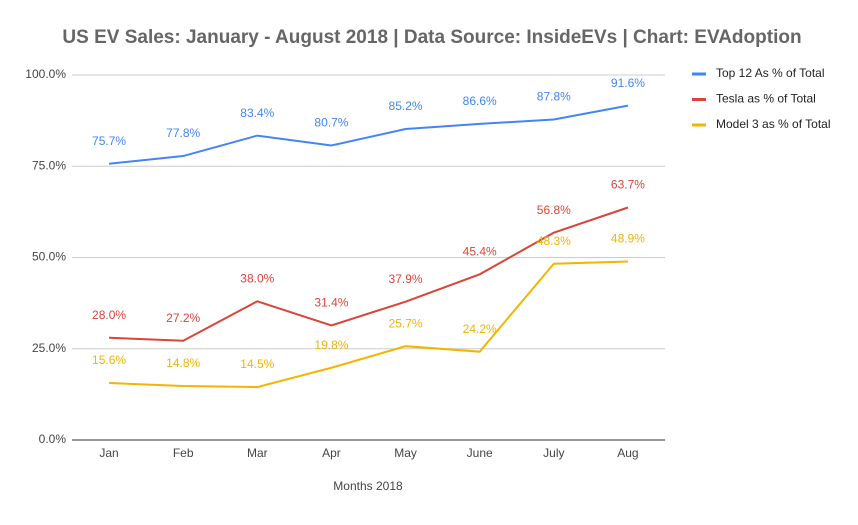 This screenshot has width=858, height=525. I want to click on data-label: 27.2%, so click(183, 318).